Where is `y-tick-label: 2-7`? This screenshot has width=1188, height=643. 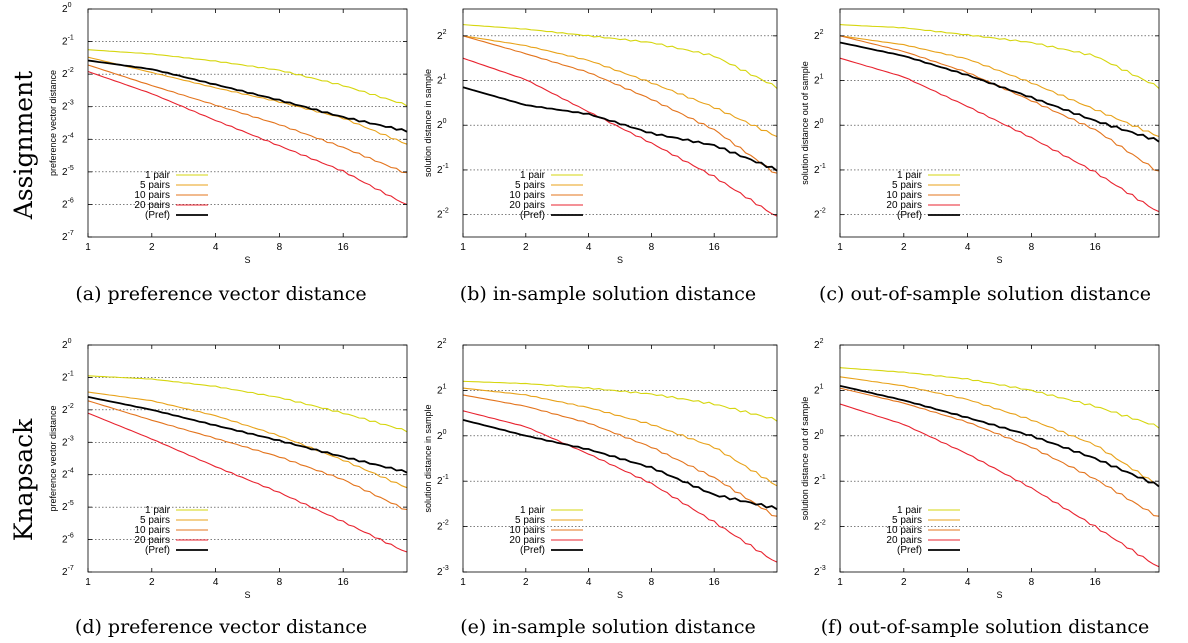
y-tick-label: 2-7 is located at coordinates (68, 236).